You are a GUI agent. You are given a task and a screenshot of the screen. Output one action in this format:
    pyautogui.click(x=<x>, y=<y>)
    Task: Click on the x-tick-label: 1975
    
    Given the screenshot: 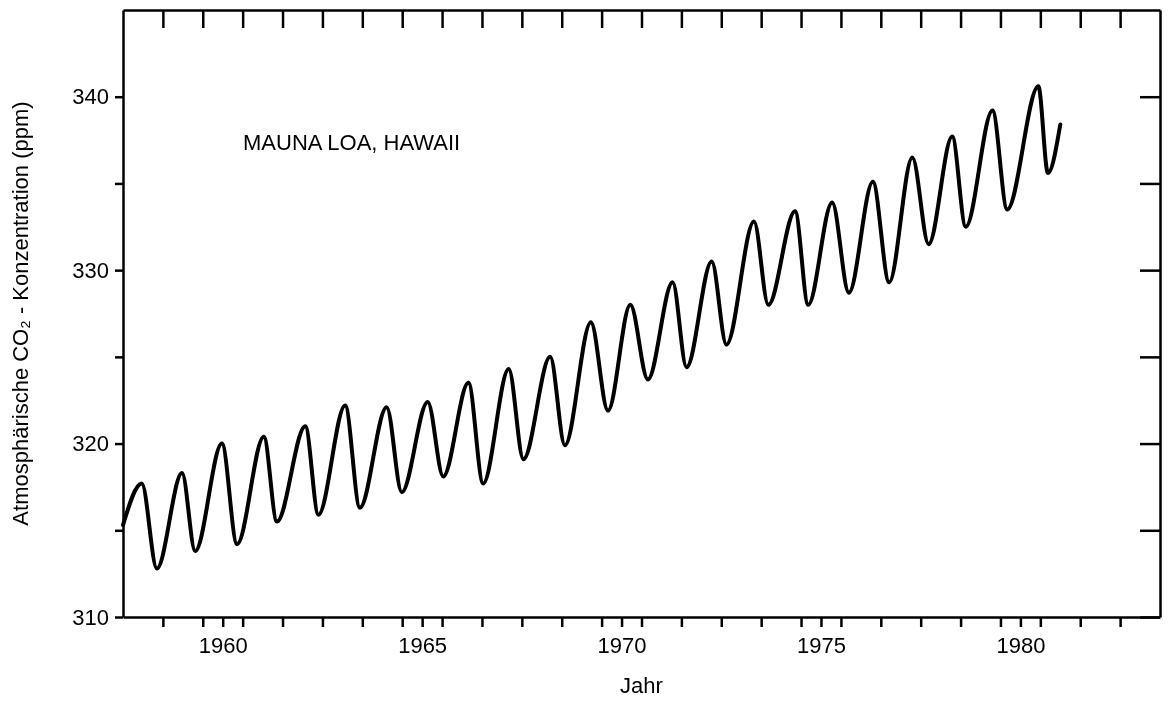 What is the action you would take?
    pyautogui.click(x=821, y=645)
    